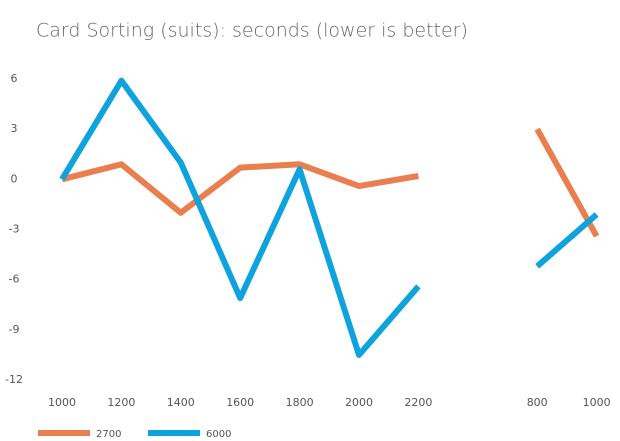  I want to click on x-tick-label: 800, so click(537, 402).